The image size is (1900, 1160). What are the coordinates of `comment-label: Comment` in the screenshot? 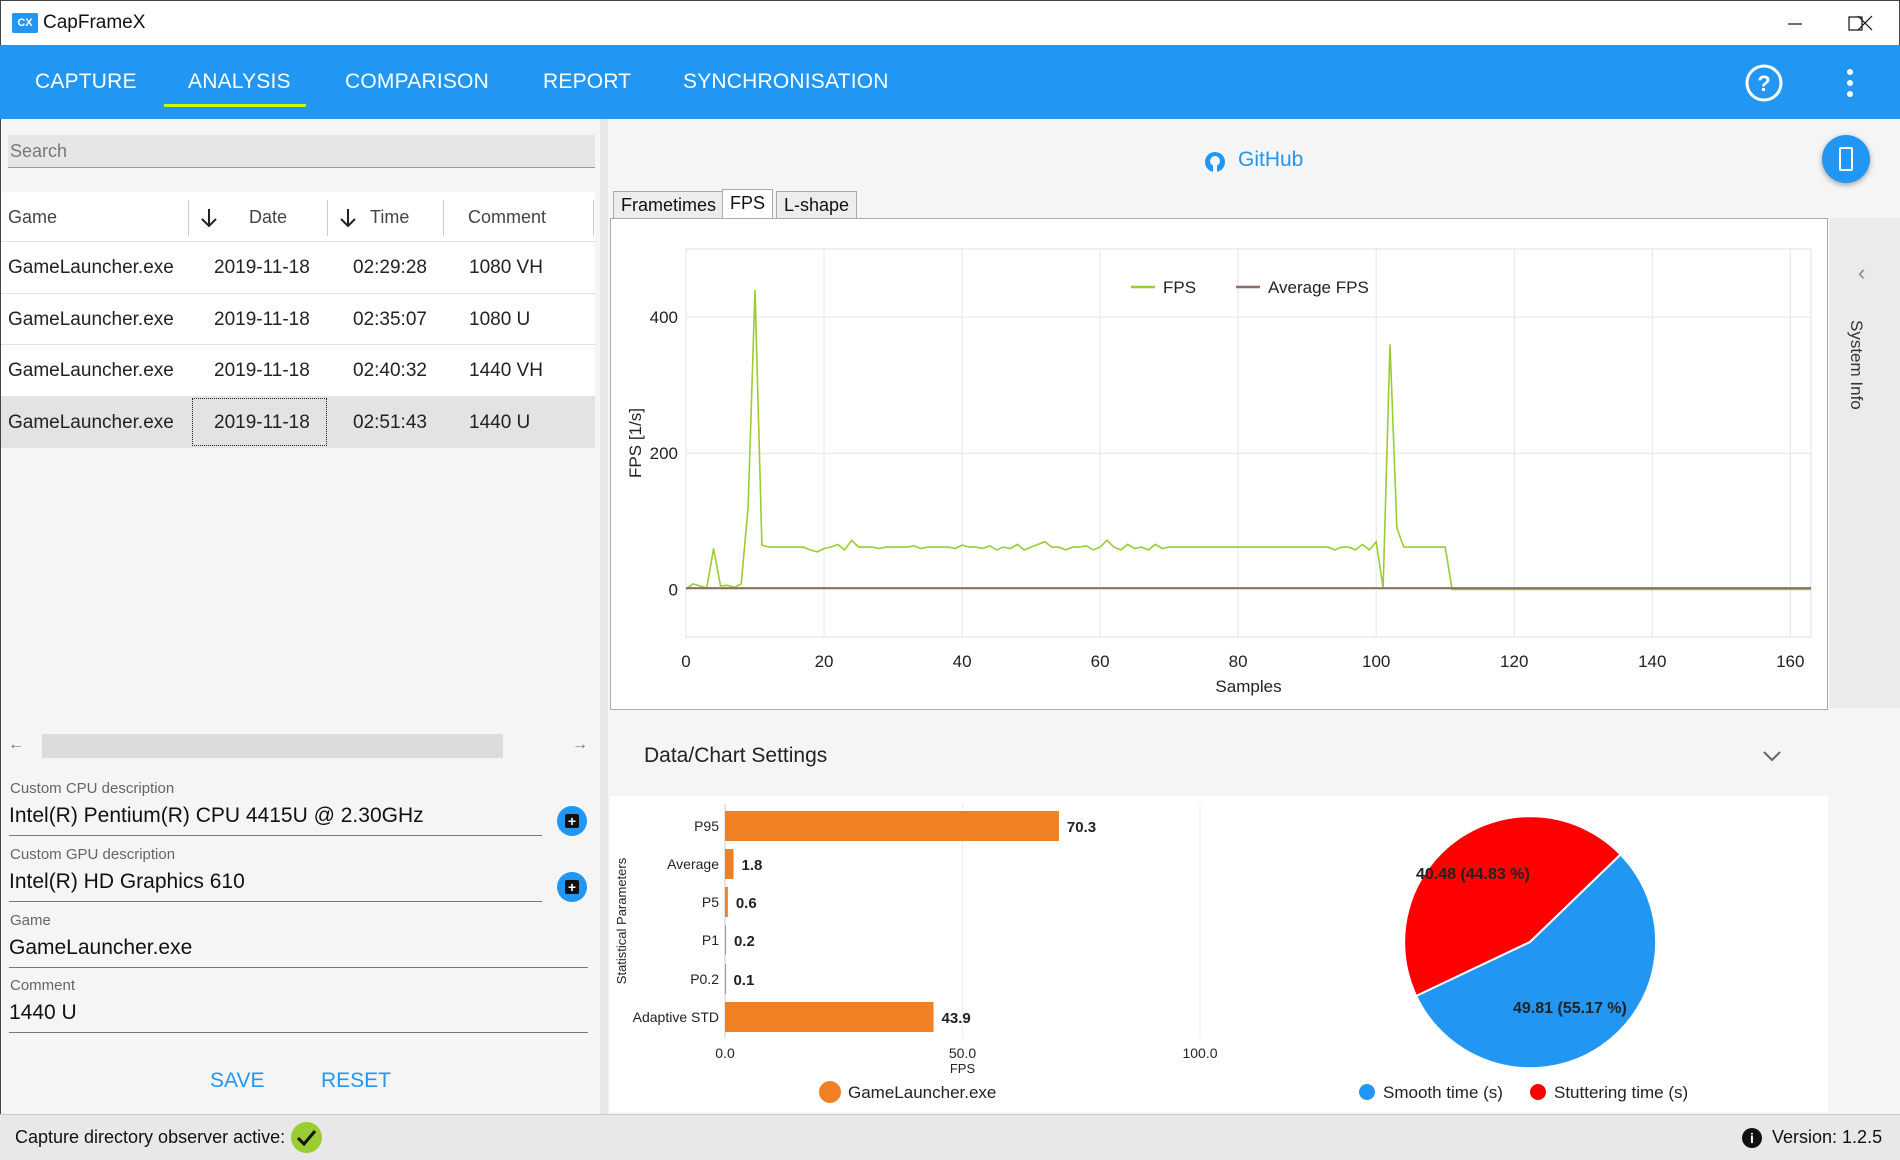 It's located at (43, 985).